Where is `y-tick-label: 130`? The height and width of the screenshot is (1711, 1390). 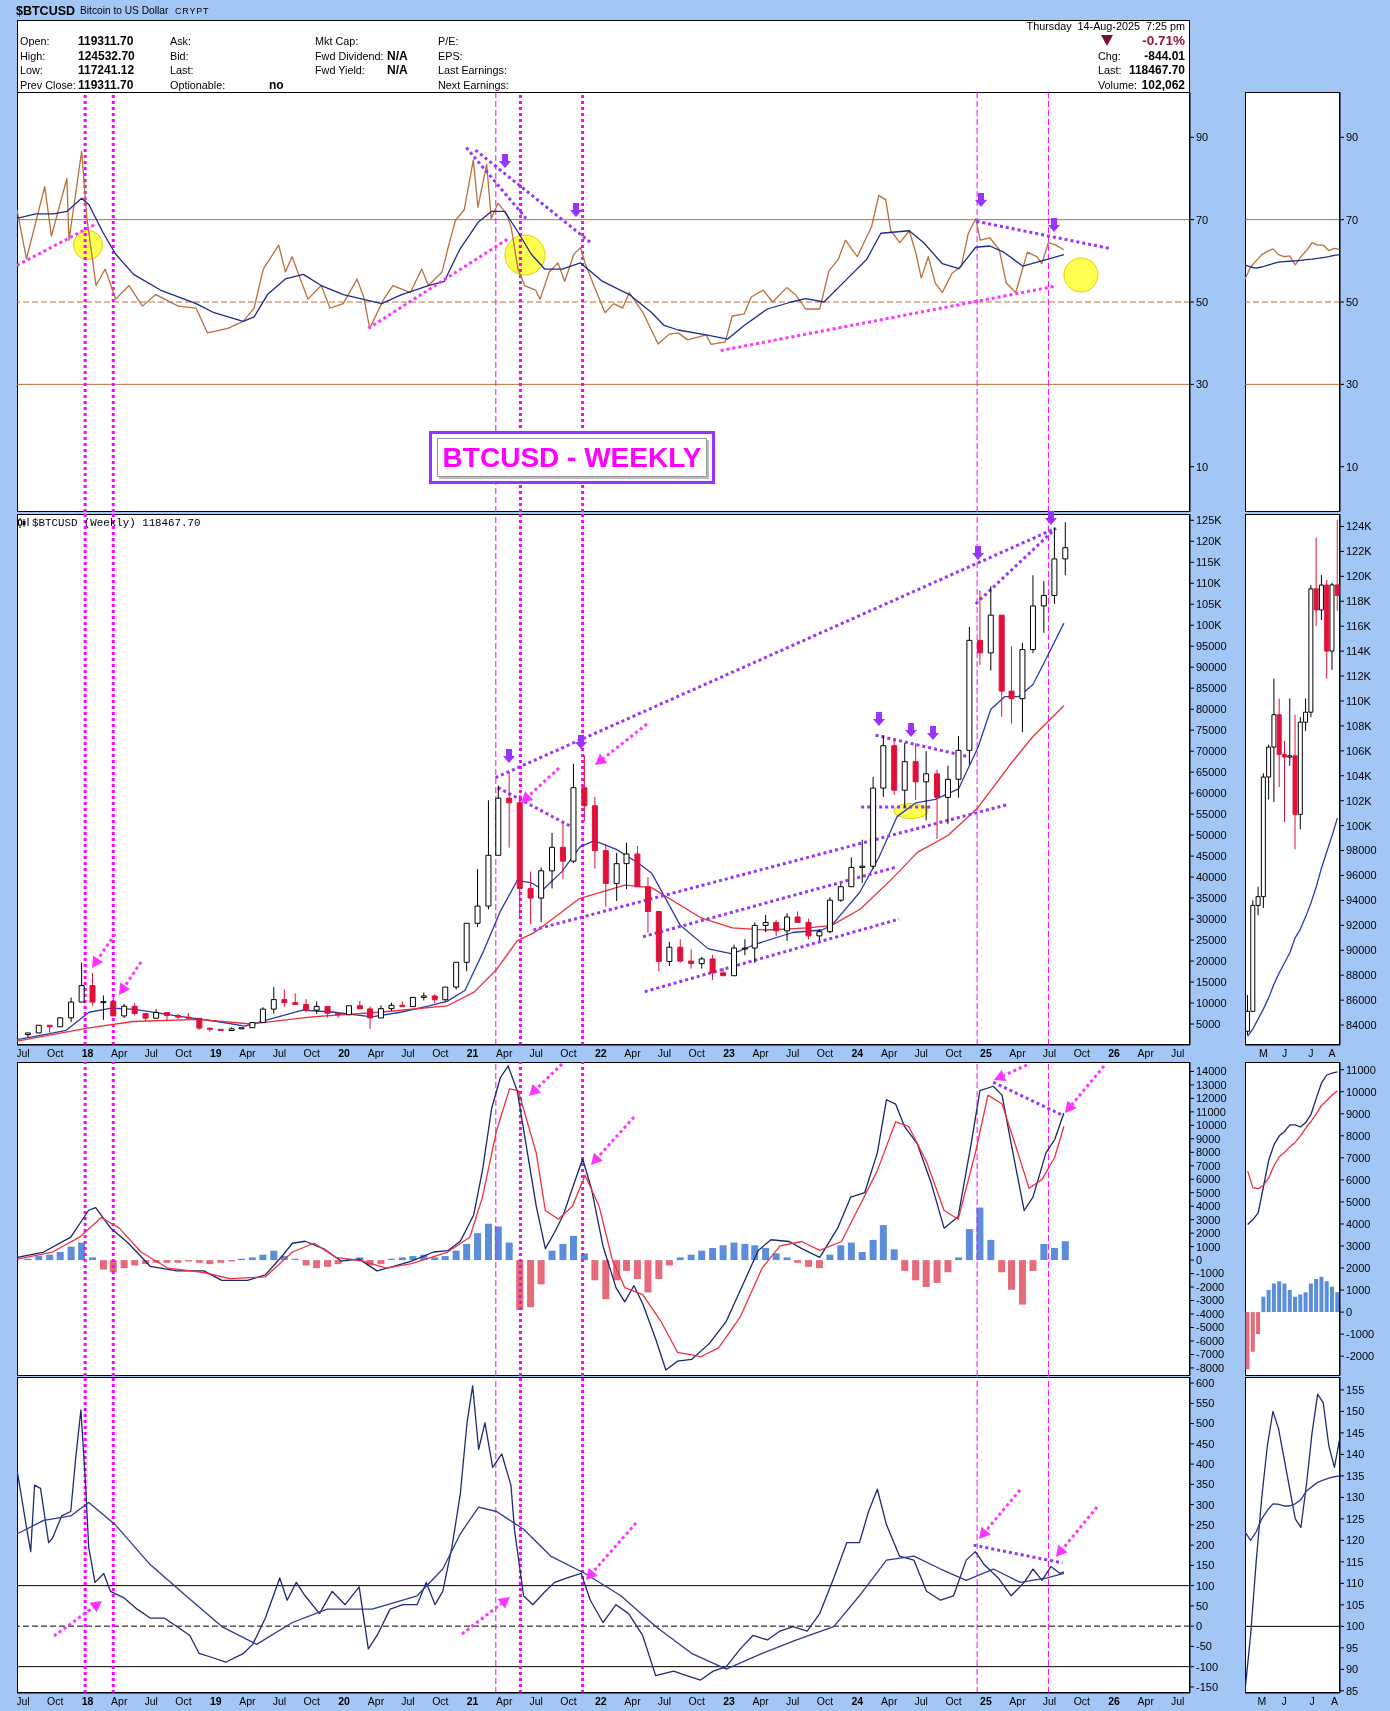 y-tick-label: 130 is located at coordinates (1355, 1497).